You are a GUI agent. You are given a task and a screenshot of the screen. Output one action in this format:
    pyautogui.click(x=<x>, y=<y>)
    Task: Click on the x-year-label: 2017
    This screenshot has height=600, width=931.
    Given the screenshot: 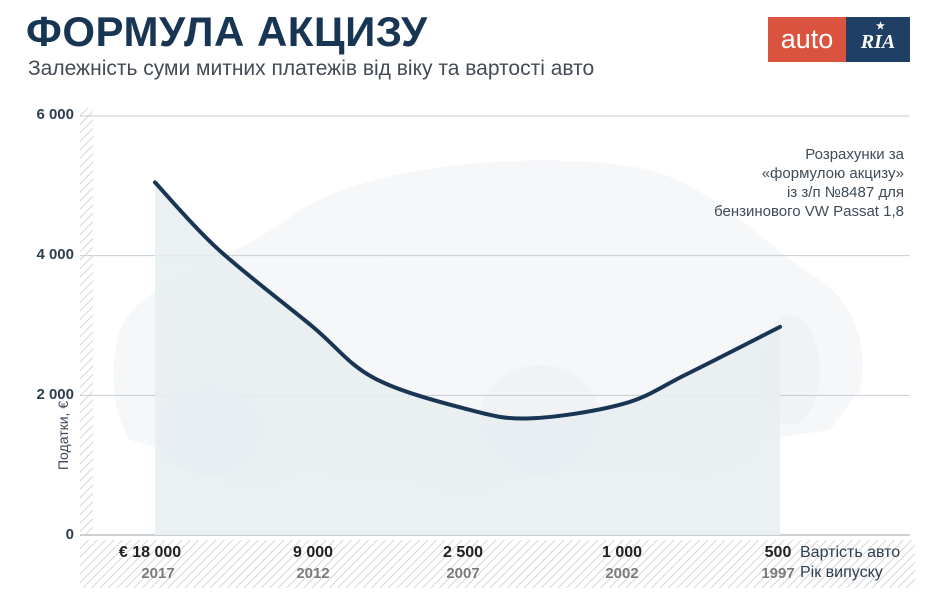 What is the action you would take?
    pyautogui.click(x=158, y=573)
    